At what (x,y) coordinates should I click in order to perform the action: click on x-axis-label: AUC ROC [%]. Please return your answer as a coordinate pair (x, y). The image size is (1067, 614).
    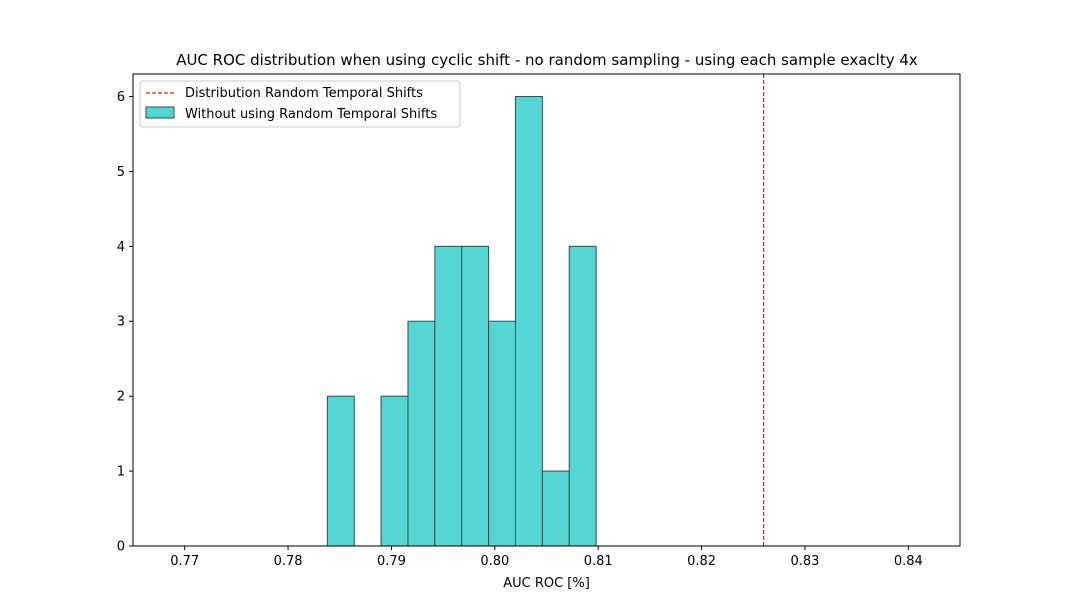
    Looking at the image, I should click on (546, 583).